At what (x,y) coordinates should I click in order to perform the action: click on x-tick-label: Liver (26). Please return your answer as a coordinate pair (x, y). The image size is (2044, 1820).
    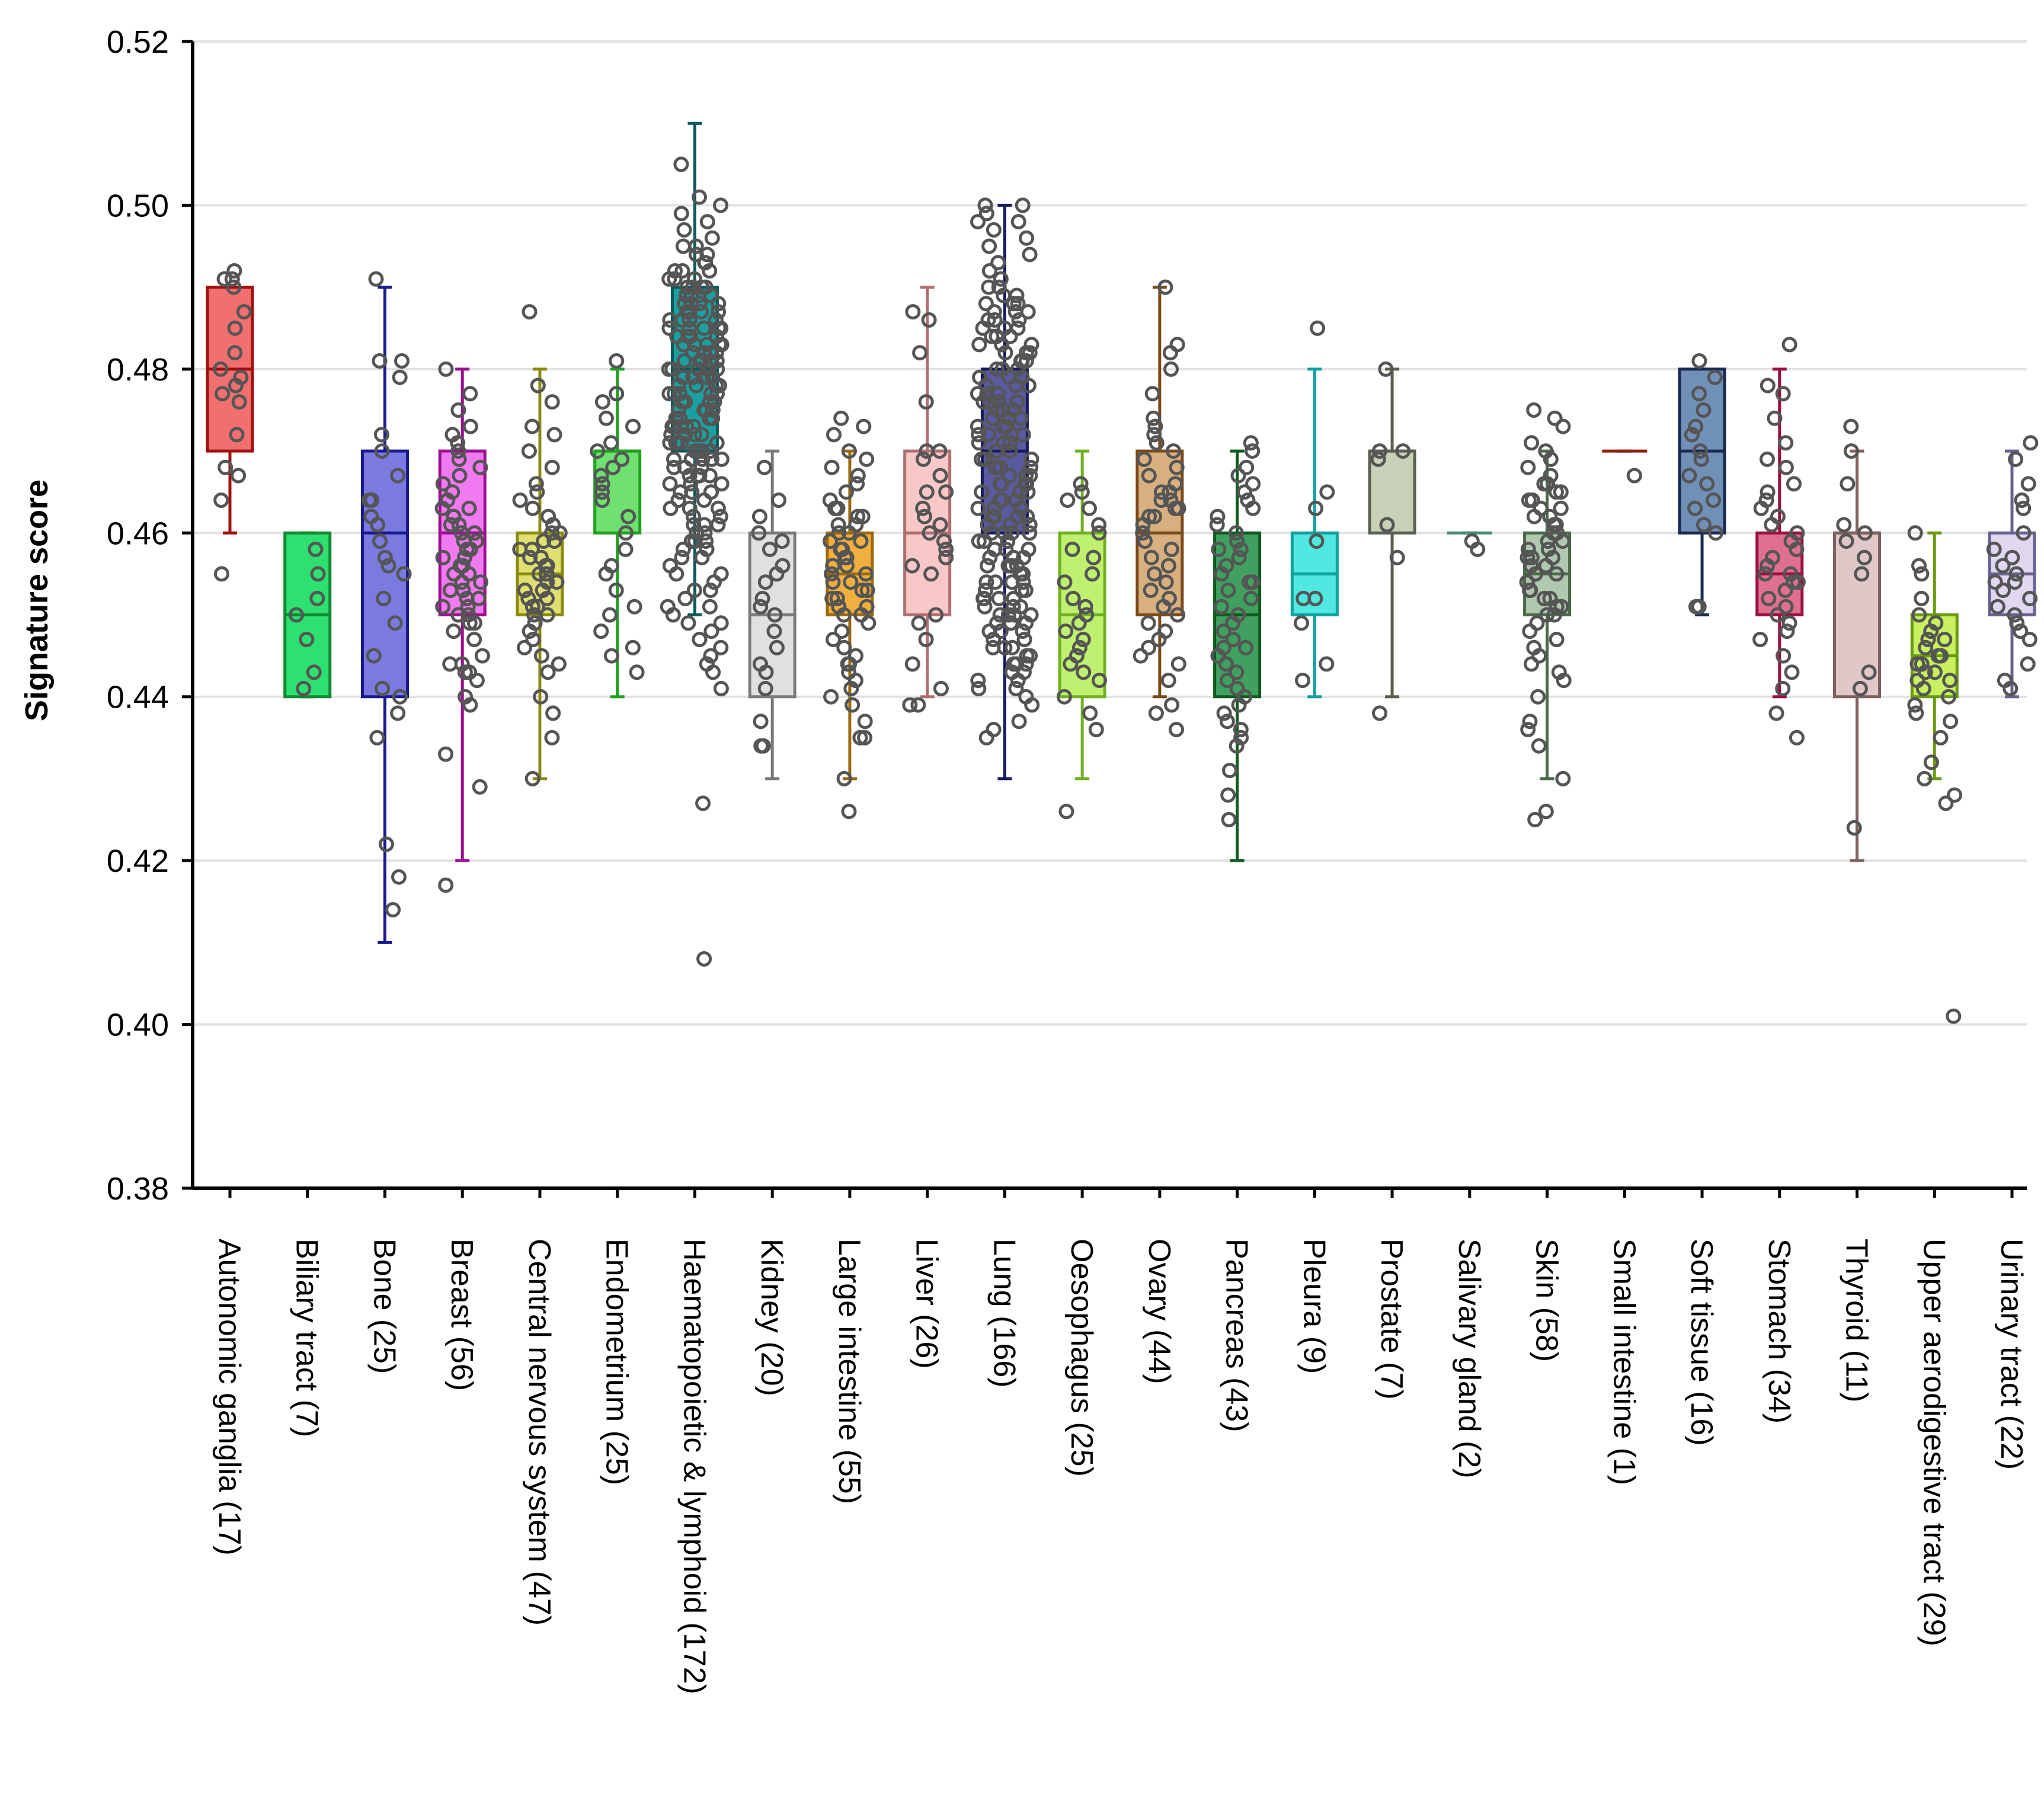
    Looking at the image, I should click on (927, 1304).